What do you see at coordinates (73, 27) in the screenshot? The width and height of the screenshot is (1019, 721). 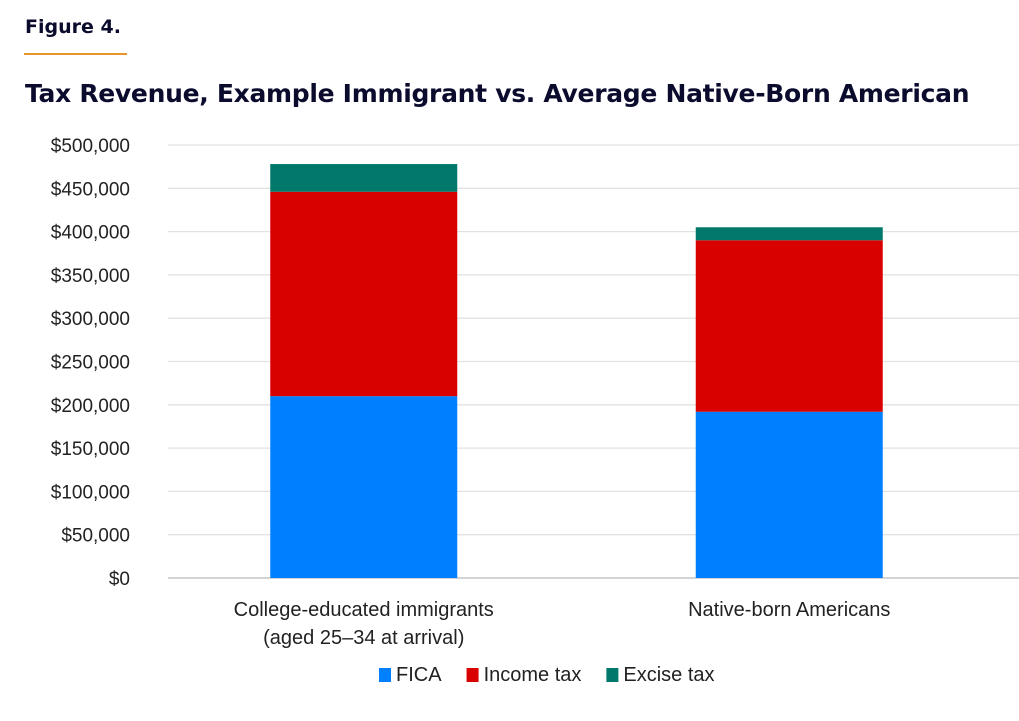 I see `figure-label: Figure 4.` at bounding box center [73, 27].